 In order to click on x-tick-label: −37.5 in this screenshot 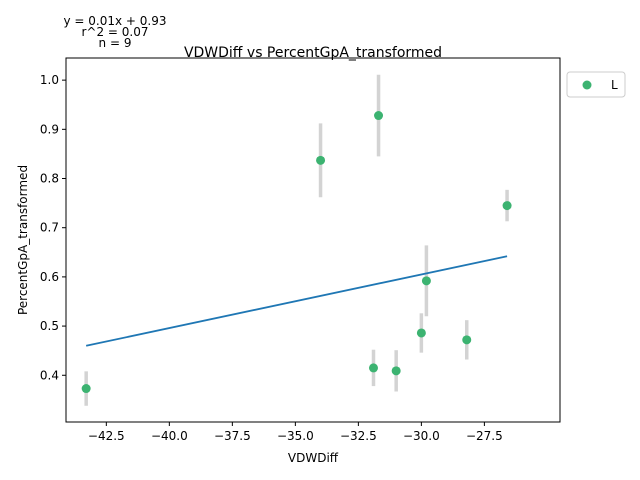, I will do `click(232, 436)`.